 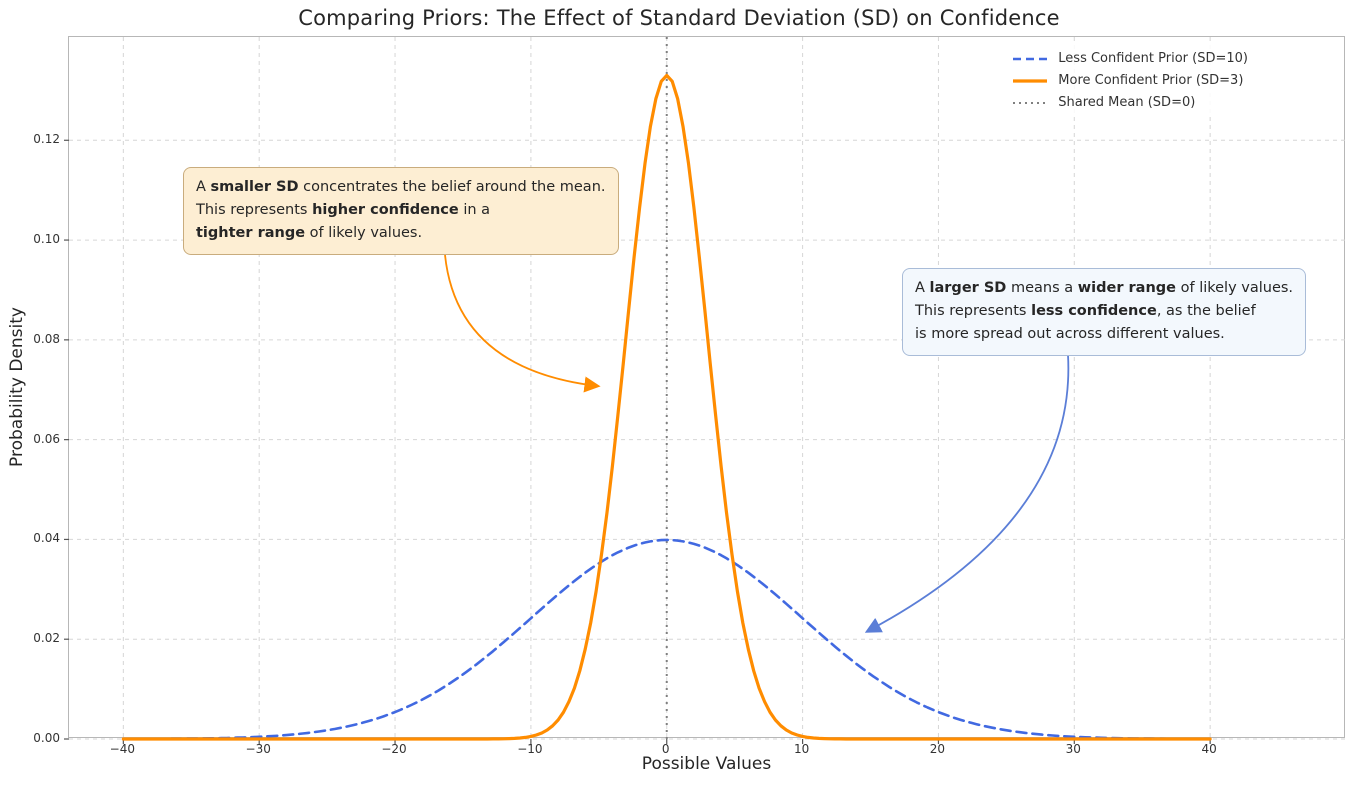 I want to click on x-tick-label: −40, so click(x=122, y=749).